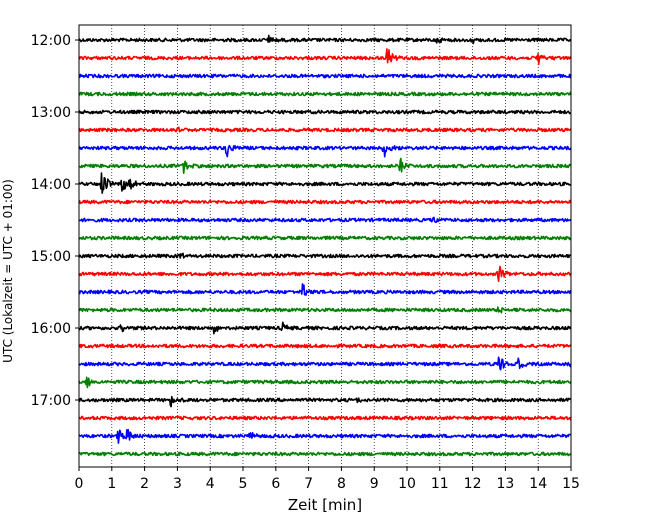 The width and height of the screenshot is (650, 520). What do you see at coordinates (473, 484) in the screenshot?
I see `x-tick-label: 12` at bounding box center [473, 484].